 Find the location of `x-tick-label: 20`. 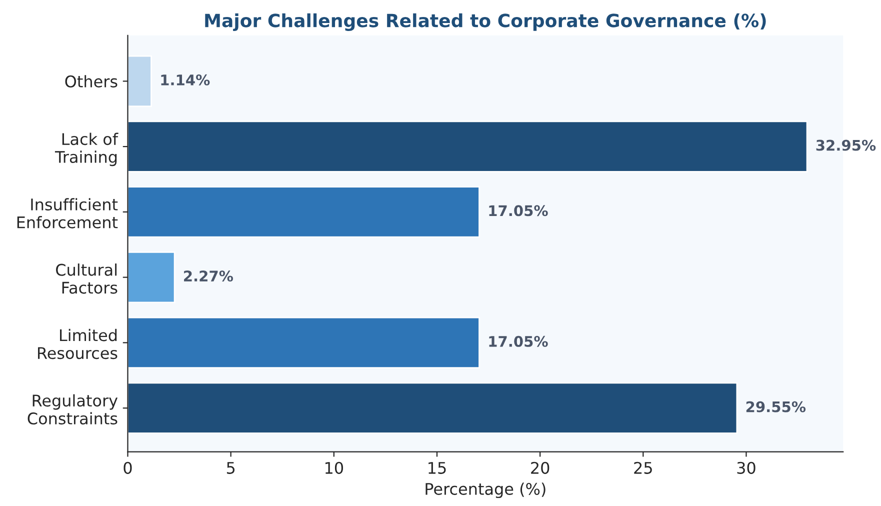

x-tick-label: 20 is located at coordinates (540, 468).